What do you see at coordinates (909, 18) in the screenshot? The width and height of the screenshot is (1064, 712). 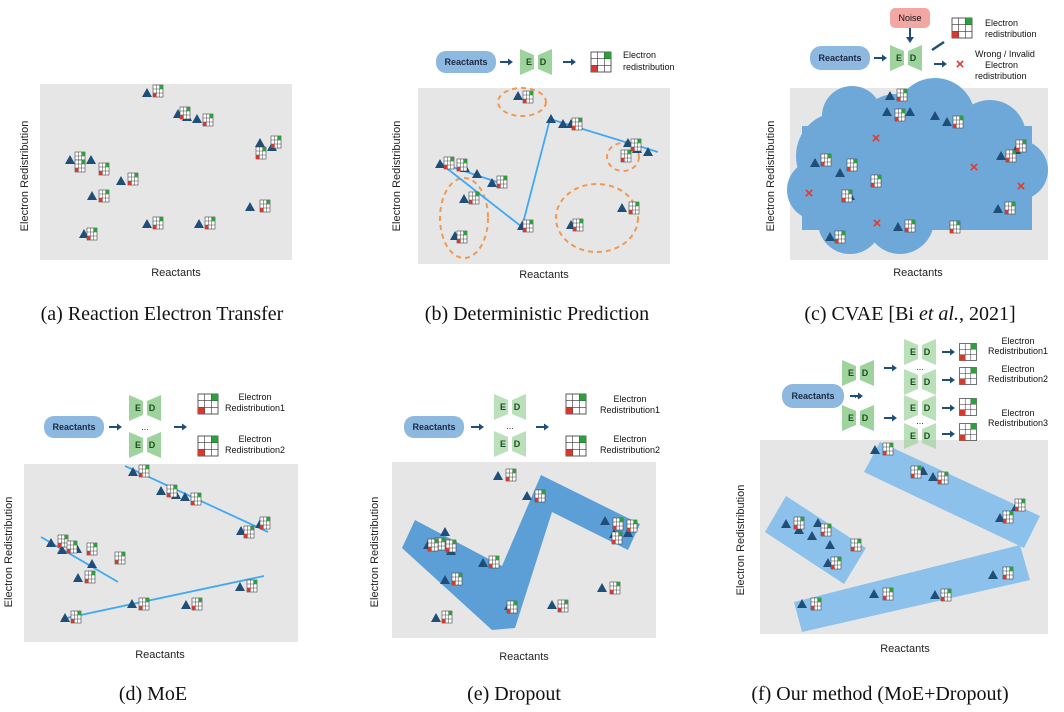 I see `svg-text: Noise` at bounding box center [909, 18].